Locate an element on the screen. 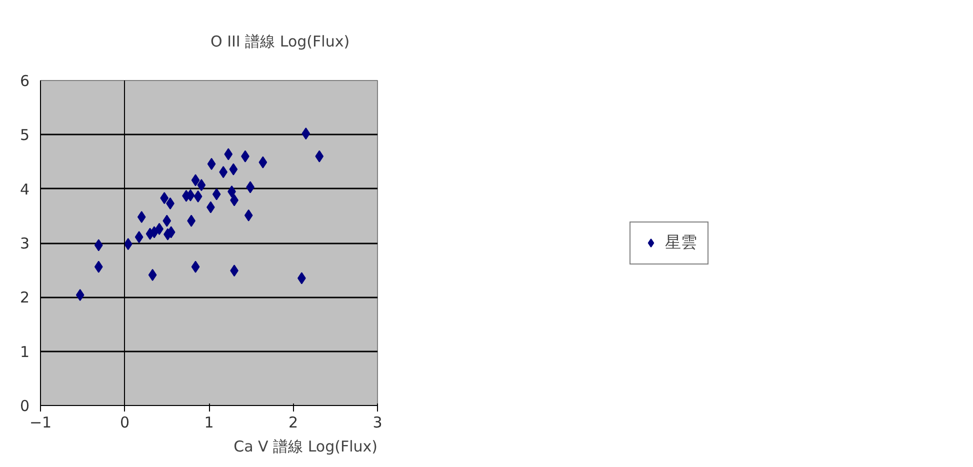 The image size is (973, 467). x-tick-label: 2 is located at coordinates (293, 423).